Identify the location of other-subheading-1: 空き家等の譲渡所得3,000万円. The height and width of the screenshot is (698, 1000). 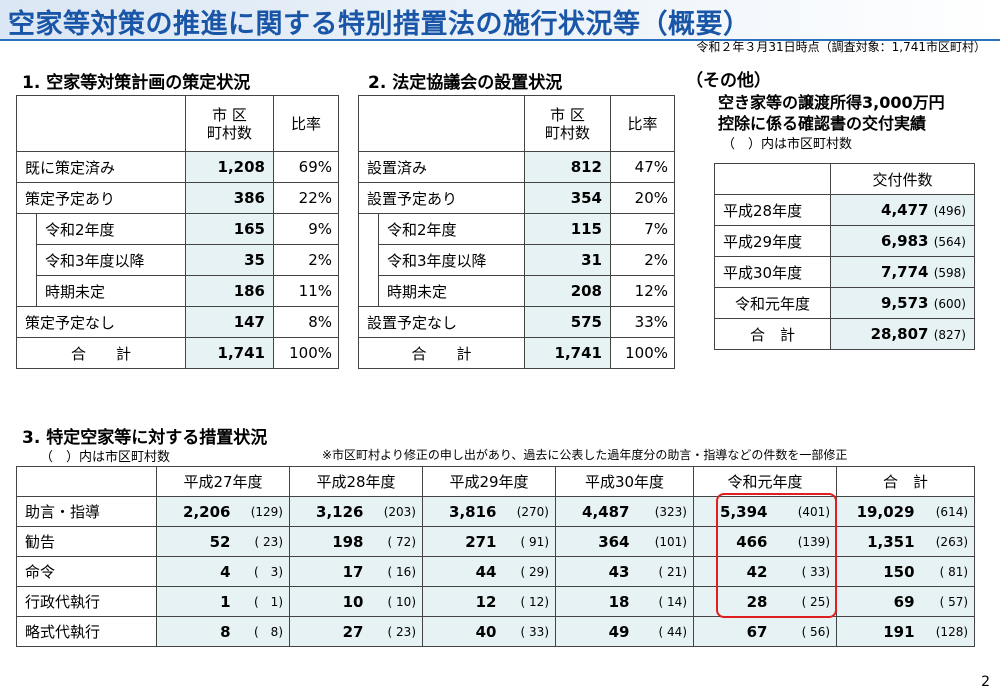
(831, 102).